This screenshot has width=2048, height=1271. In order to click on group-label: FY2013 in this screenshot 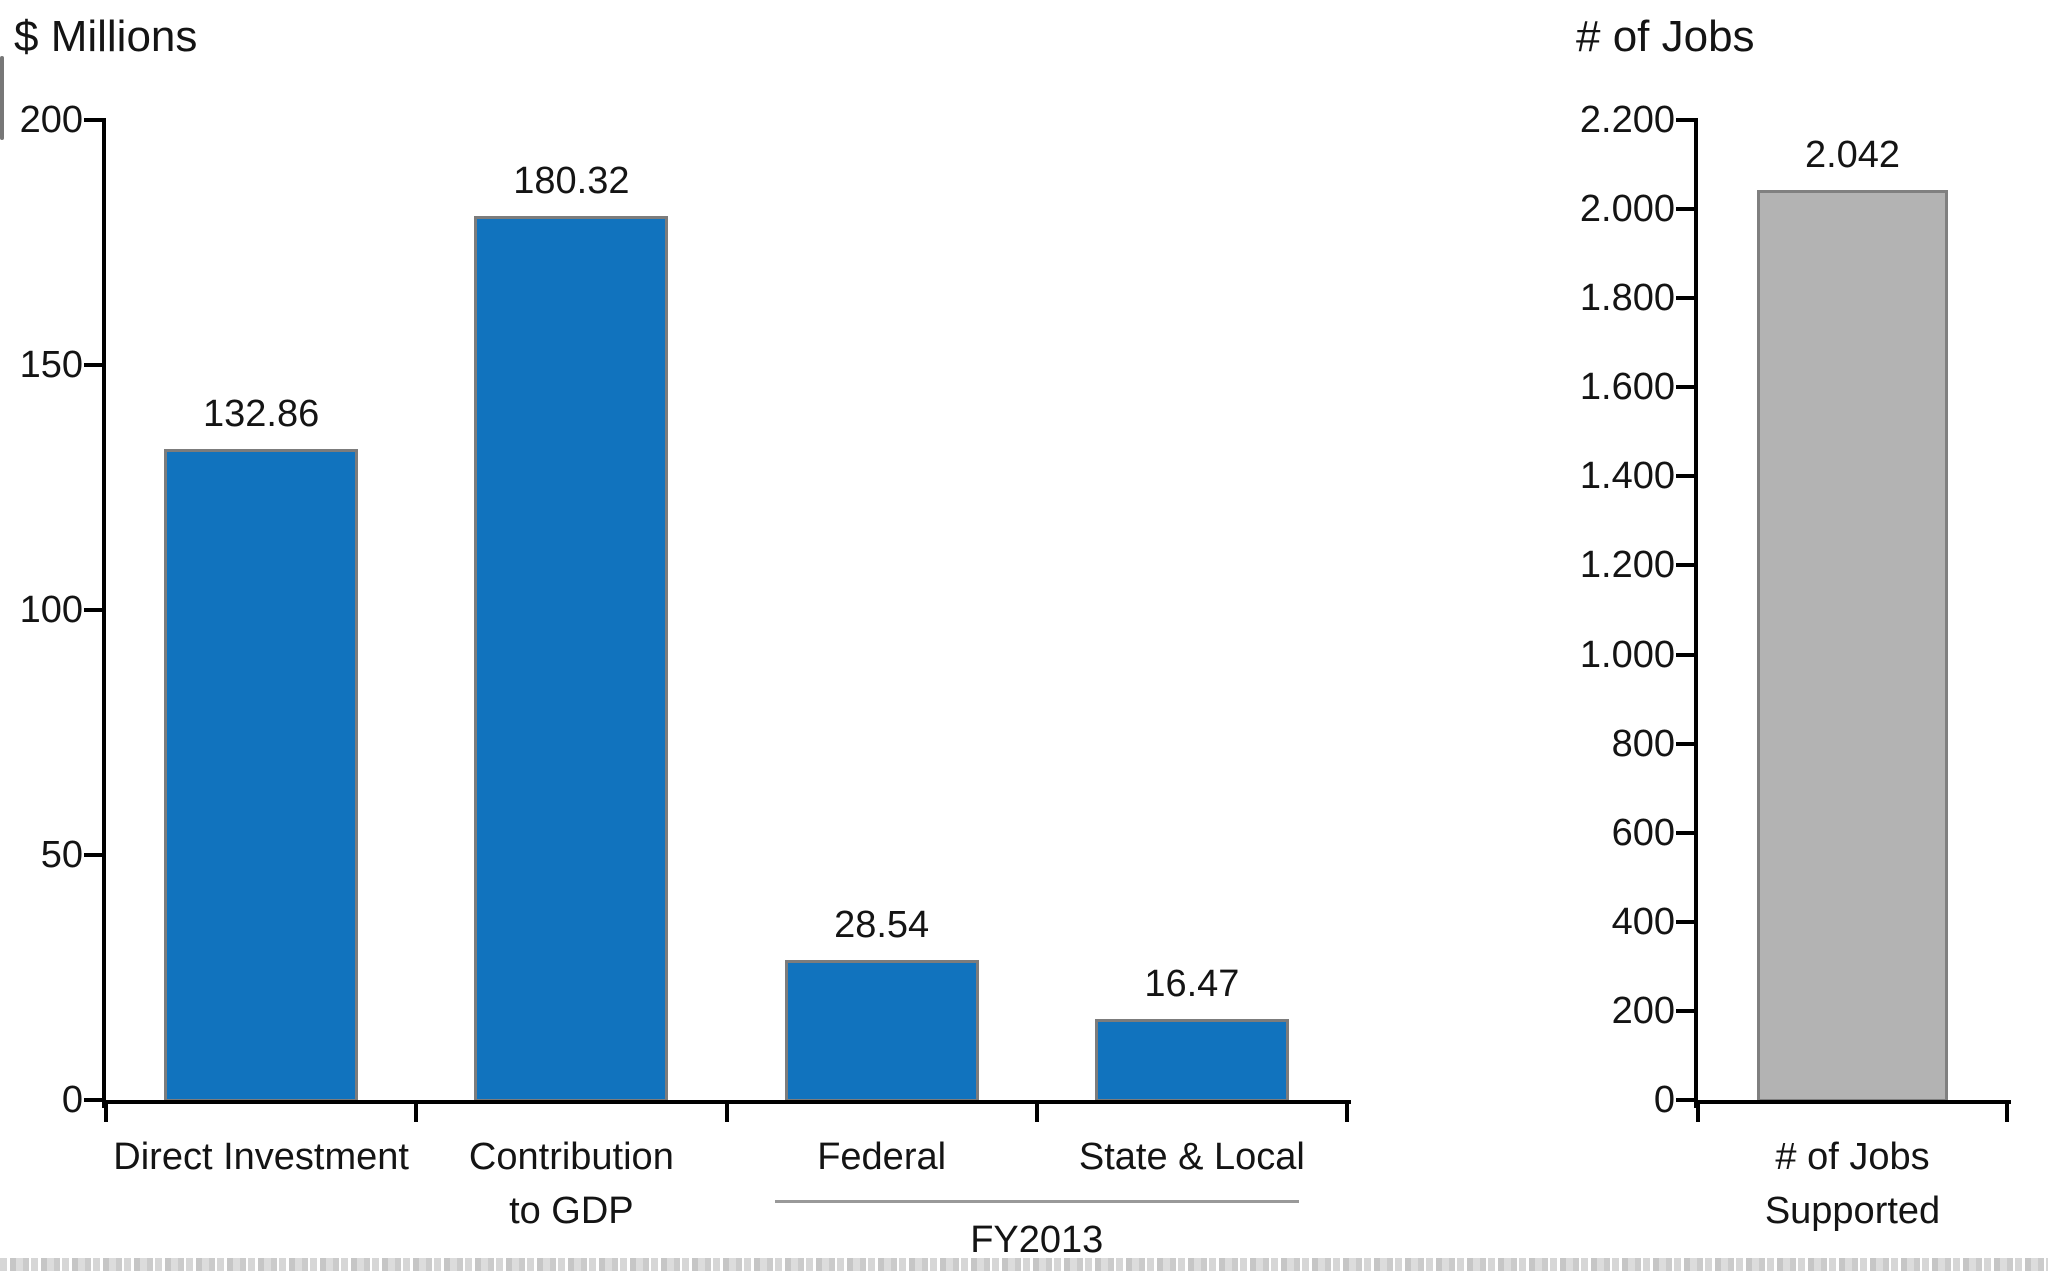, I will do `click(1037, 1240)`.